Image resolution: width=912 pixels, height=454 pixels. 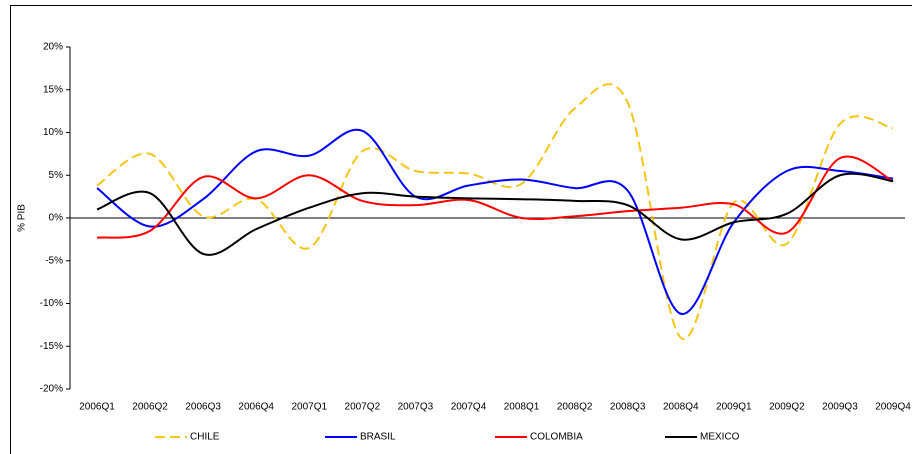 I want to click on y-tick-label: 20%, so click(x=53, y=47).